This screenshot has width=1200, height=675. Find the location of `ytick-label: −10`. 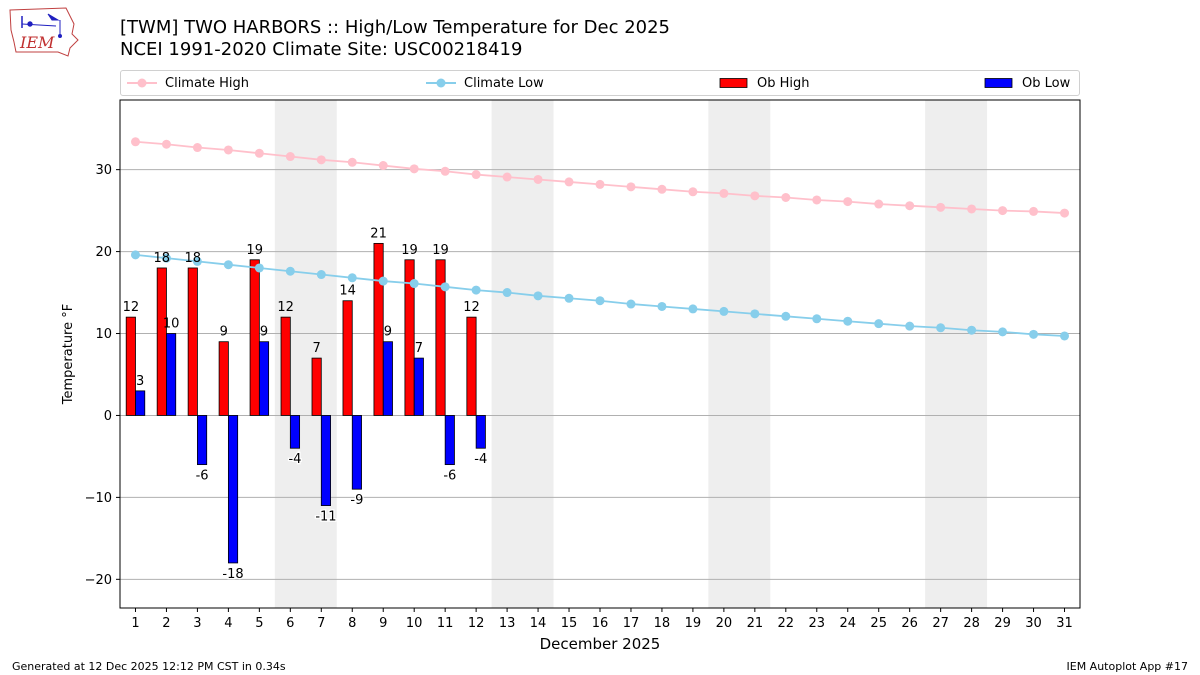

ytick-label: −10 is located at coordinates (98, 498).